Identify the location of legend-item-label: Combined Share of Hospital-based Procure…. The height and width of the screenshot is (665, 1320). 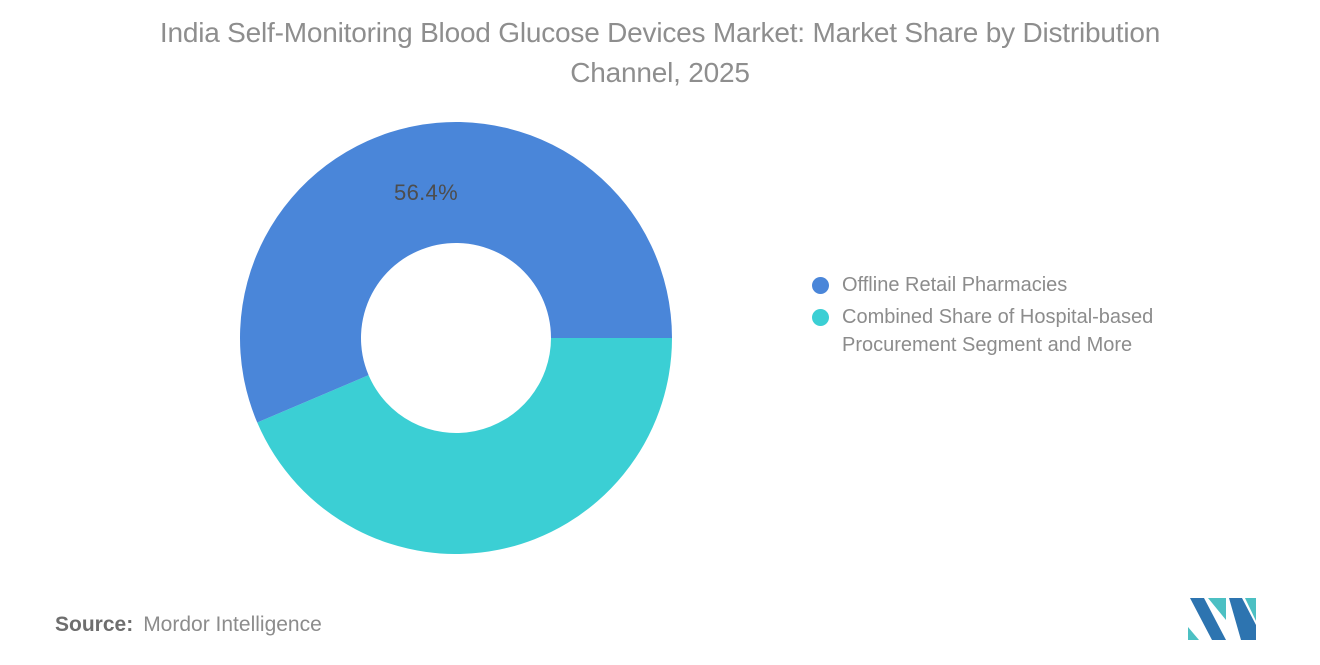
(998, 331).